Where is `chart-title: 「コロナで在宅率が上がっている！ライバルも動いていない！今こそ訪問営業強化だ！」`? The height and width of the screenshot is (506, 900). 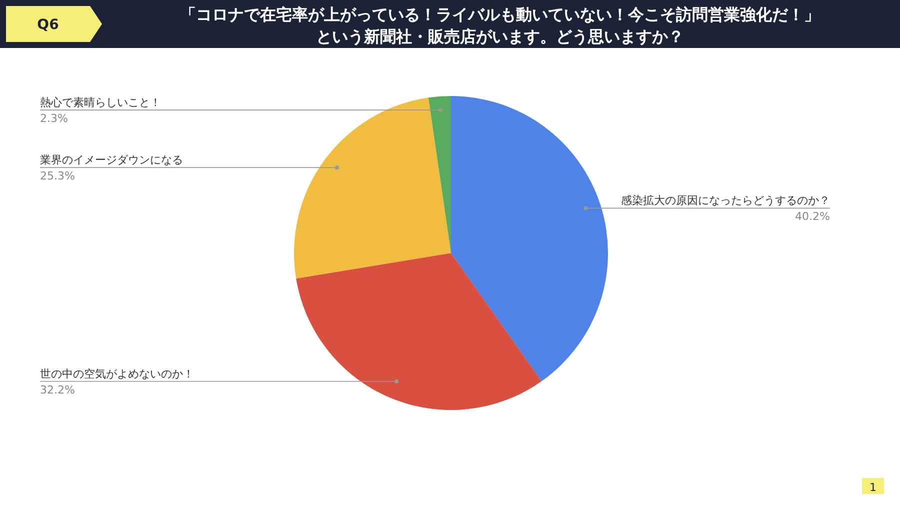 chart-title: 「コロナで在宅率が上がっている！ライバルも動いていない！今こそ訪問営業強化だ！」 is located at coordinates (500, 14).